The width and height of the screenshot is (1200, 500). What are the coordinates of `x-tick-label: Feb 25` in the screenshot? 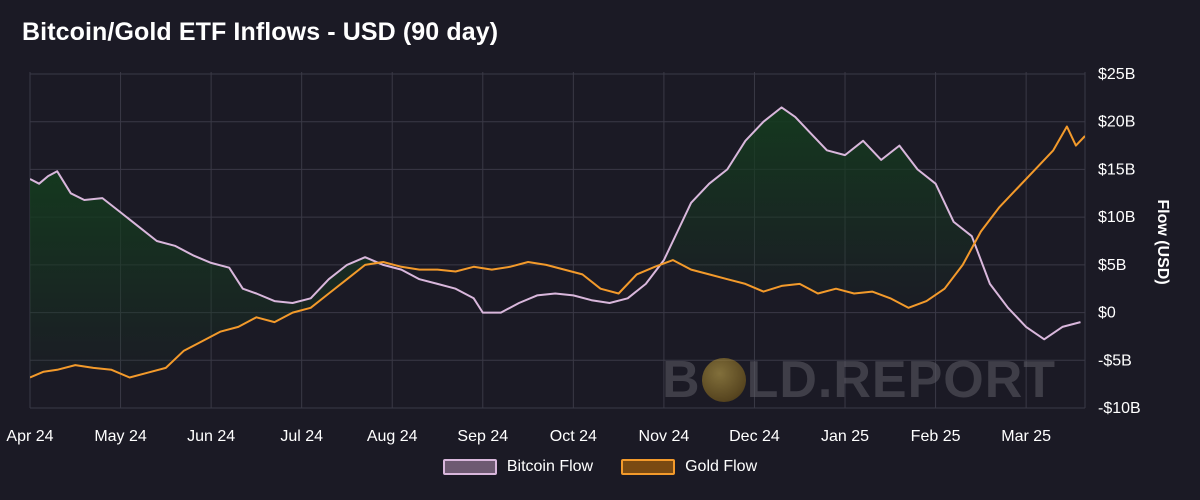 It's located at (936, 436).